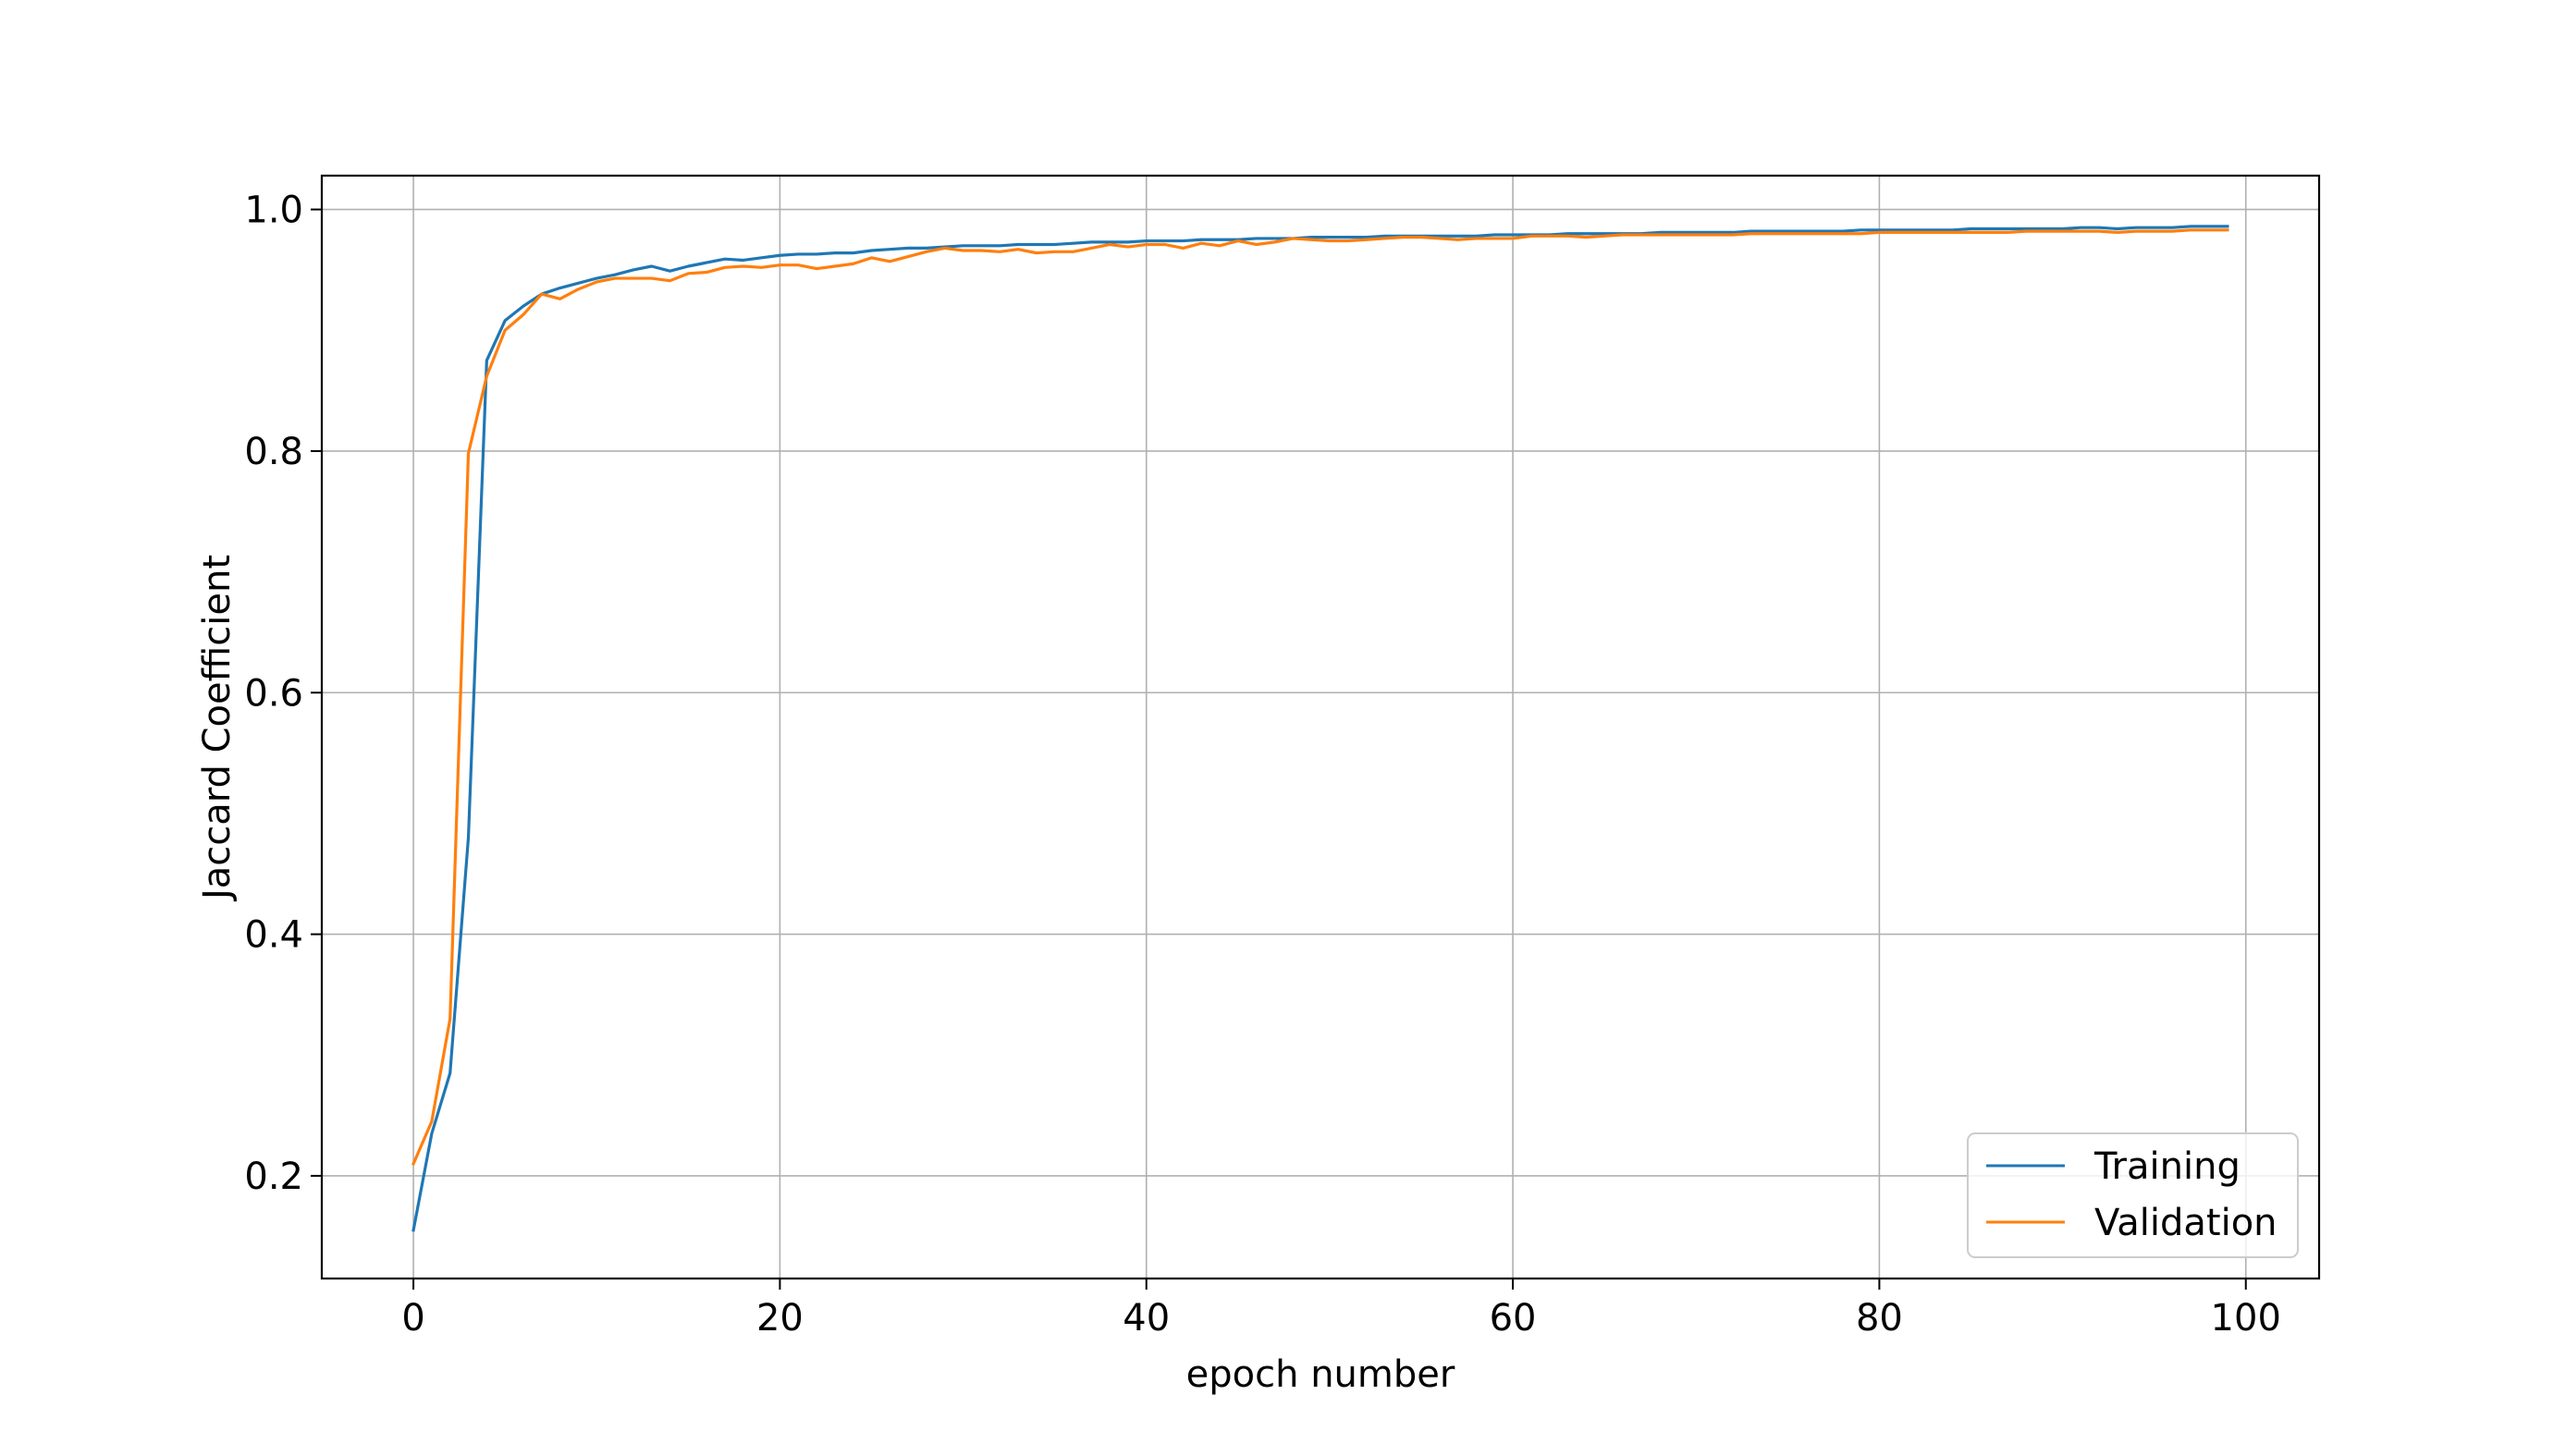 The image size is (2566, 1456). Describe the element at coordinates (217, 728) in the screenshot. I see `y-axis-title: Jaccard Coefficient` at that location.